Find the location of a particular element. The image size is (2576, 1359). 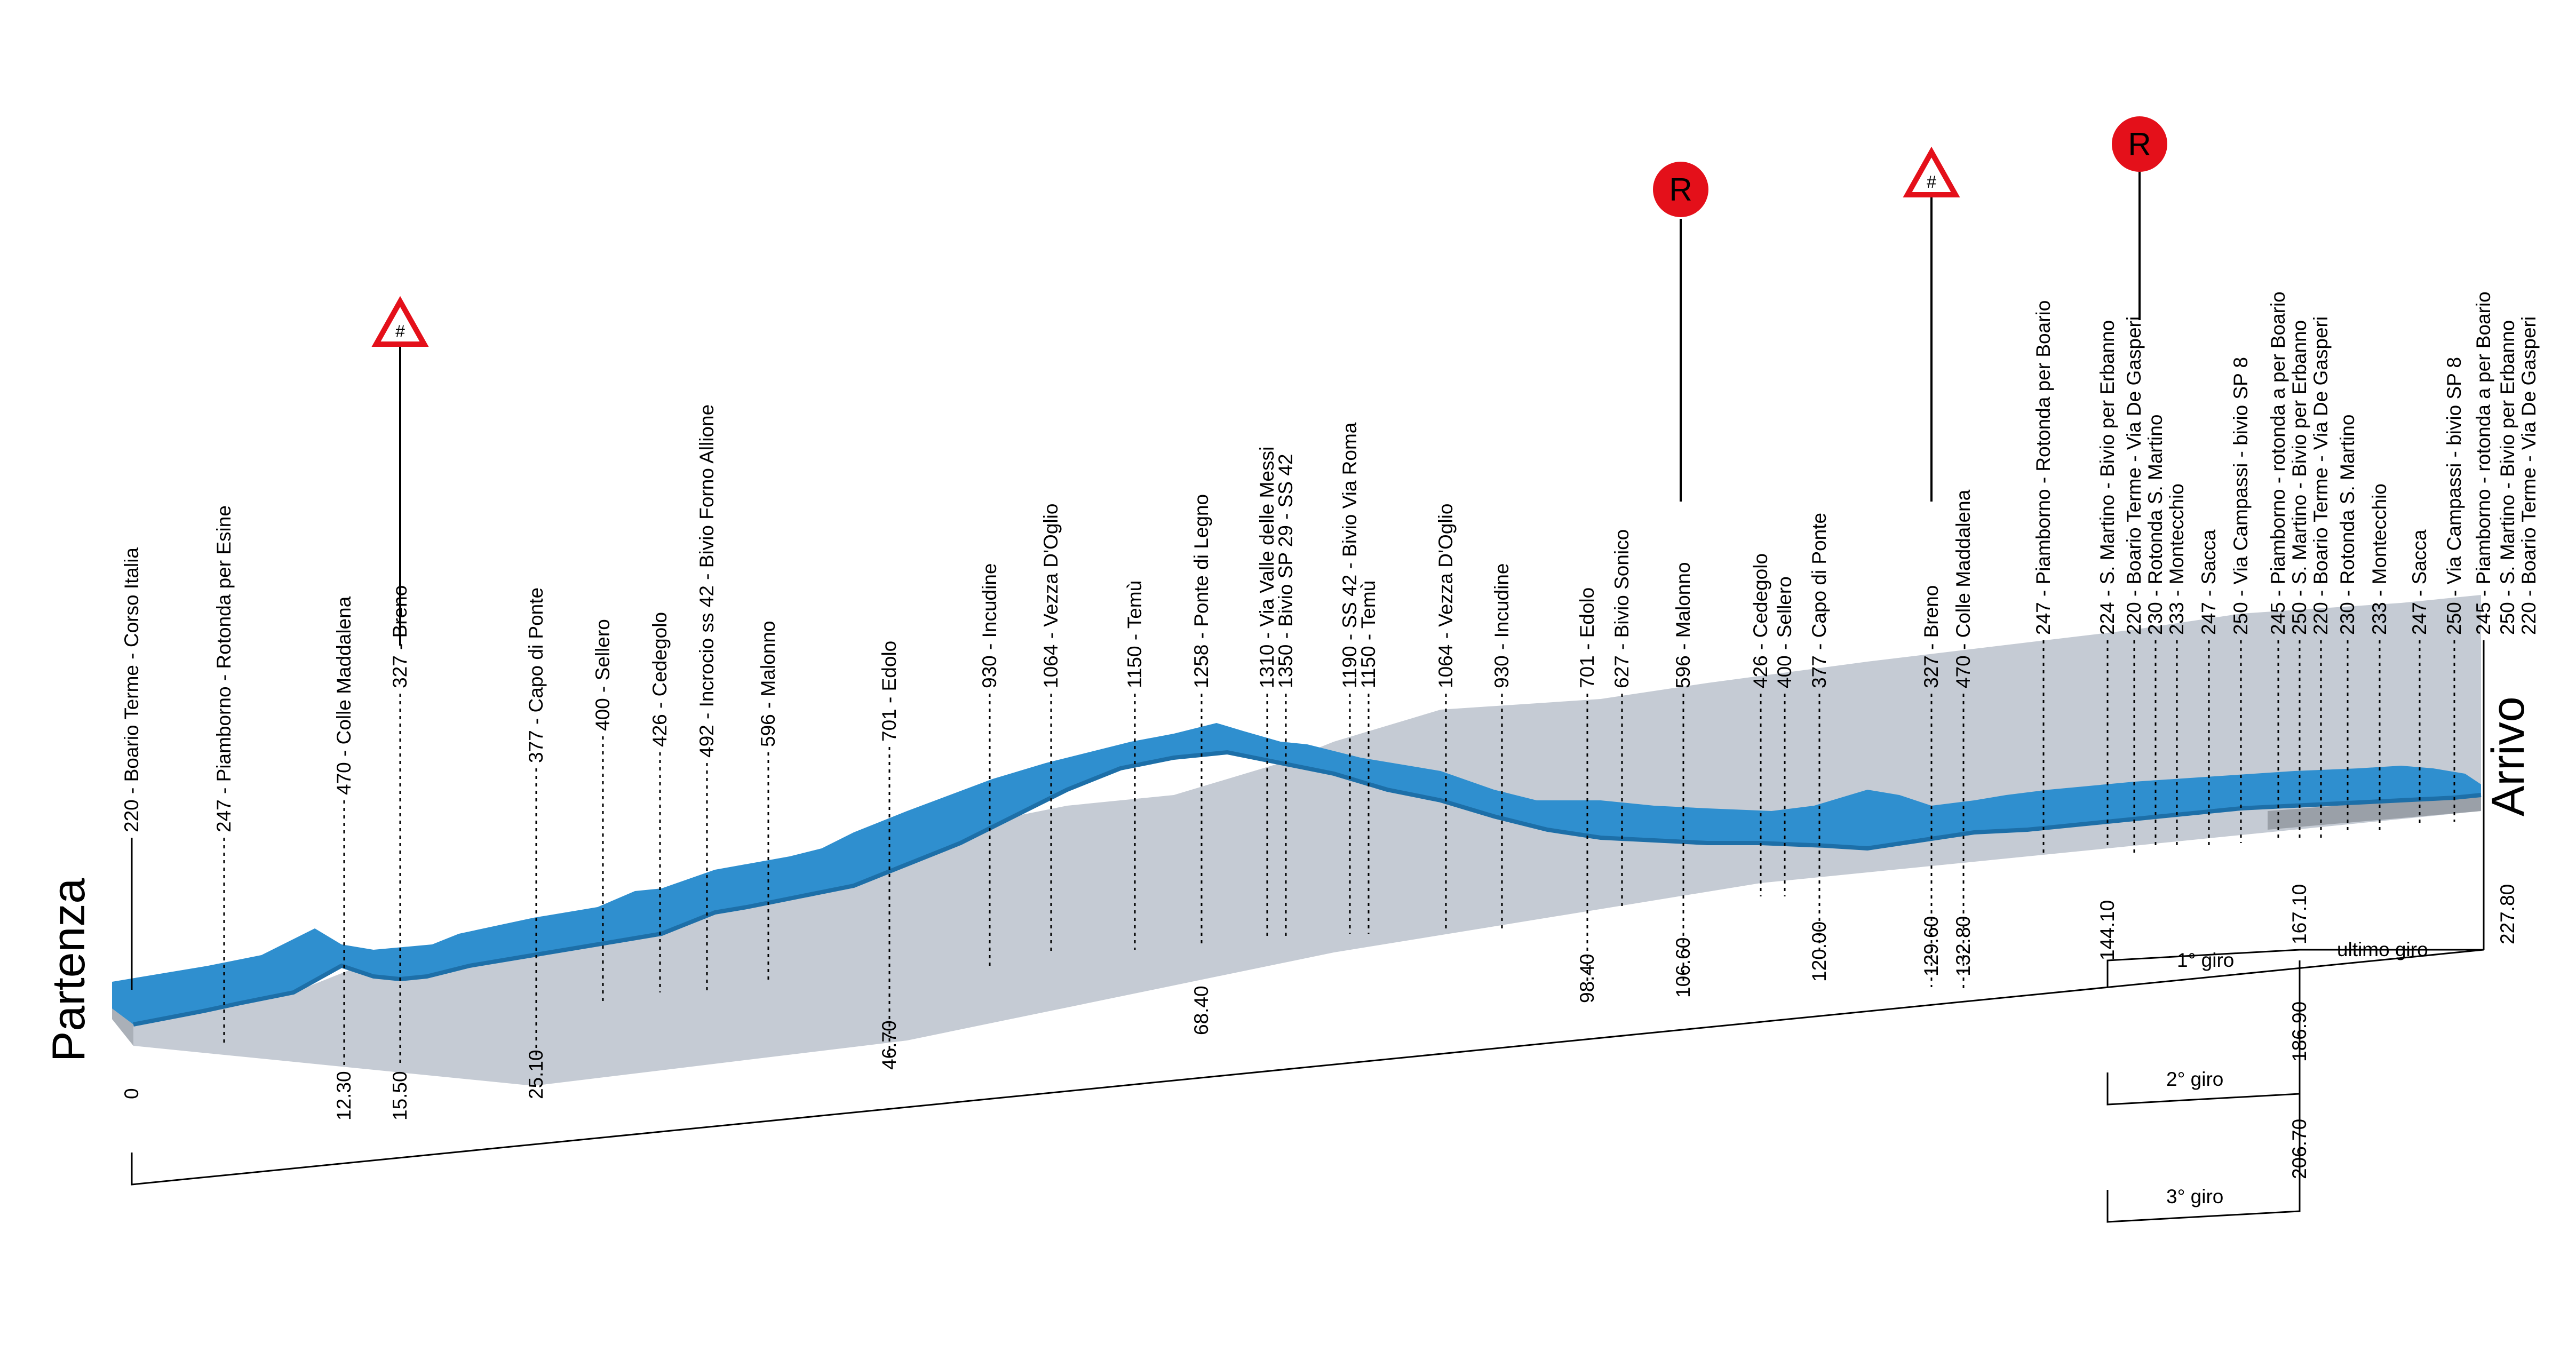

waypoint-label: 1310 - Via Valle delle Messi is located at coordinates (1267, 567).